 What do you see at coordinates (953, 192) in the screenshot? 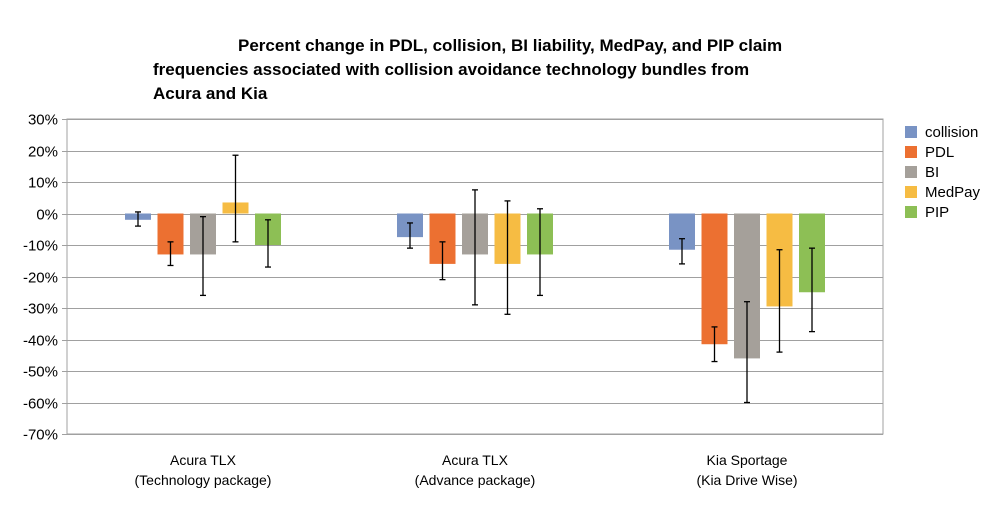
I see `legend-label-medpay: MedPay` at bounding box center [953, 192].